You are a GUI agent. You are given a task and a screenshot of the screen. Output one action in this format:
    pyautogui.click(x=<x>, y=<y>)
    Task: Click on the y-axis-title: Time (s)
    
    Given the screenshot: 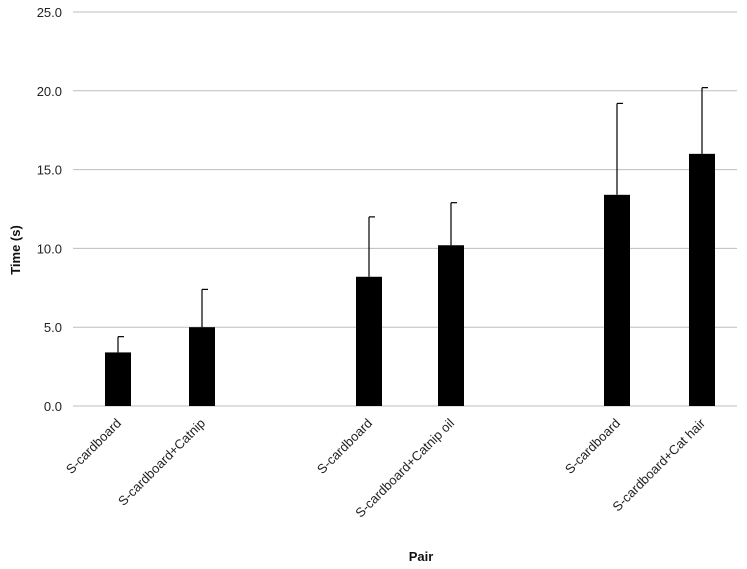 What is the action you would take?
    pyautogui.click(x=15, y=250)
    